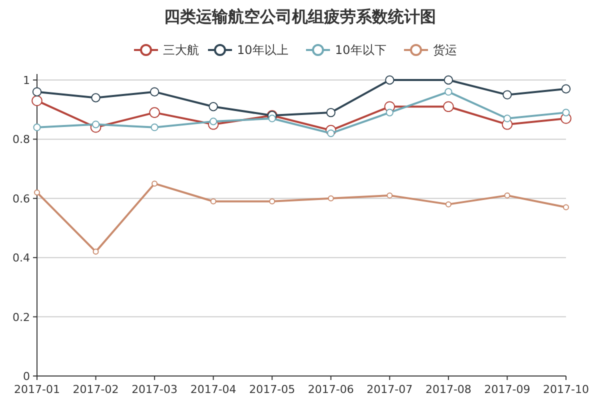 This screenshot has width=600, height=400. What do you see at coordinates (21, 317) in the screenshot?
I see `y-tick-label: 0.2` at bounding box center [21, 317].